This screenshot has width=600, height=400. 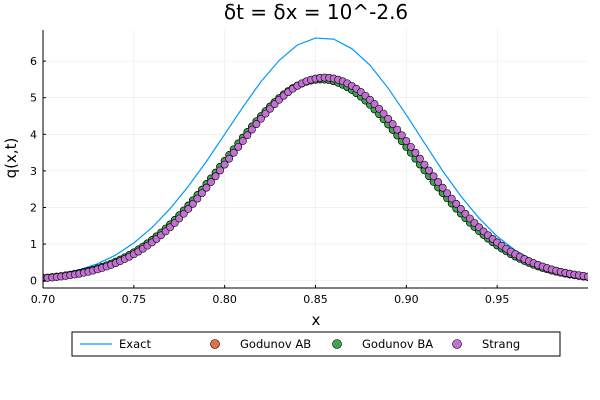 What do you see at coordinates (43, 299) in the screenshot?
I see `x-tick-label: 0.70` at bounding box center [43, 299].